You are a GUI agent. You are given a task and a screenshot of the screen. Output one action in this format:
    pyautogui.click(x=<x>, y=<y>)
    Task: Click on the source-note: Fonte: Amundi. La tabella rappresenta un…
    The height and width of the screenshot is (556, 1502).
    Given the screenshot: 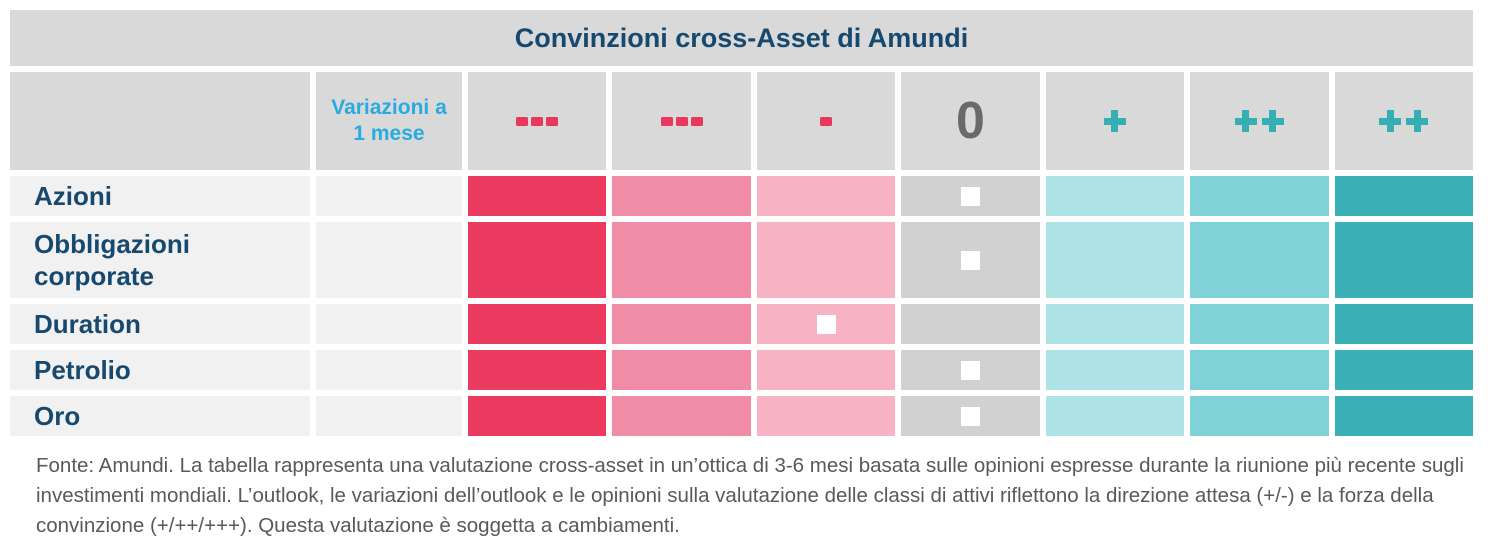 What is the action you would take?
    pyautogui.click(x=750, y=495)
    